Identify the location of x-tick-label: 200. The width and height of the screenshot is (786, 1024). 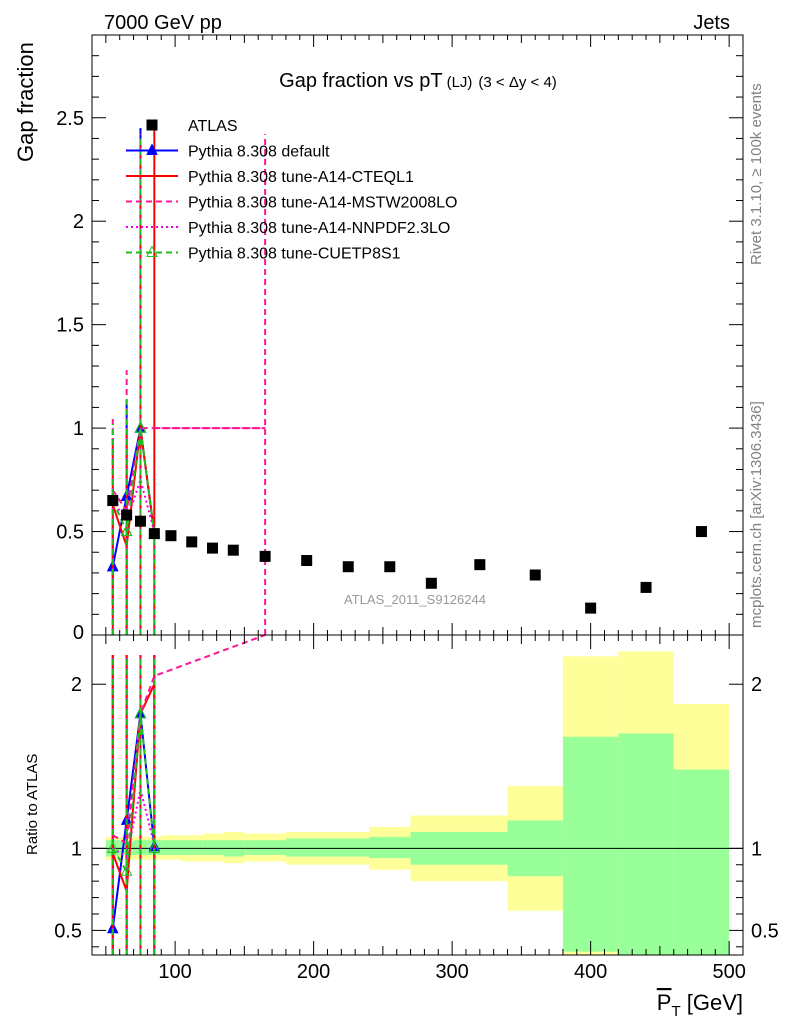
(313, 972).